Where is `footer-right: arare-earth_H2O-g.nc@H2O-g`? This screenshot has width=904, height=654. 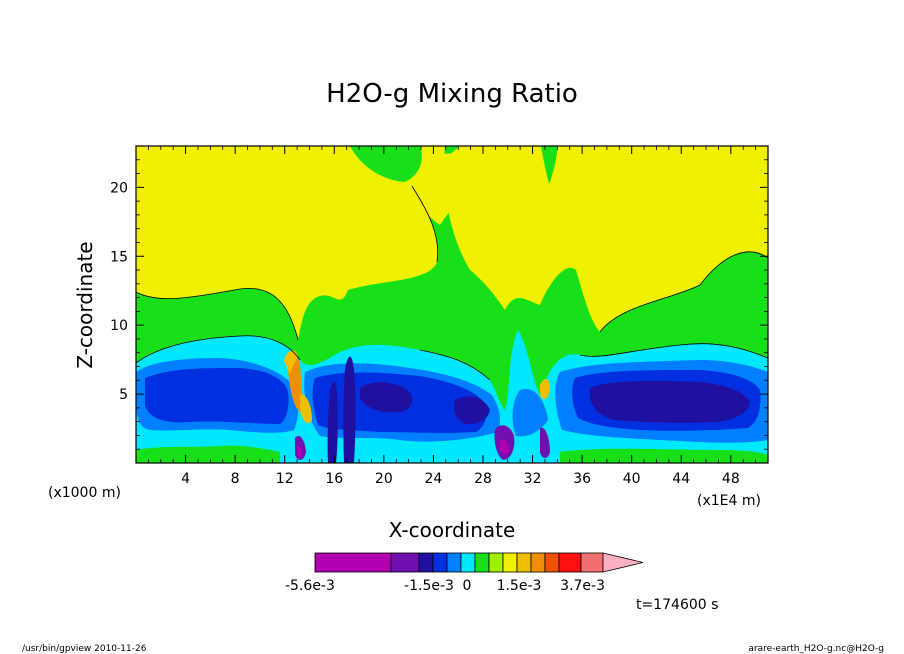 footer-right: arare-earth_H2O-g.nc@H2O-g is located at coordinates (816, 649).